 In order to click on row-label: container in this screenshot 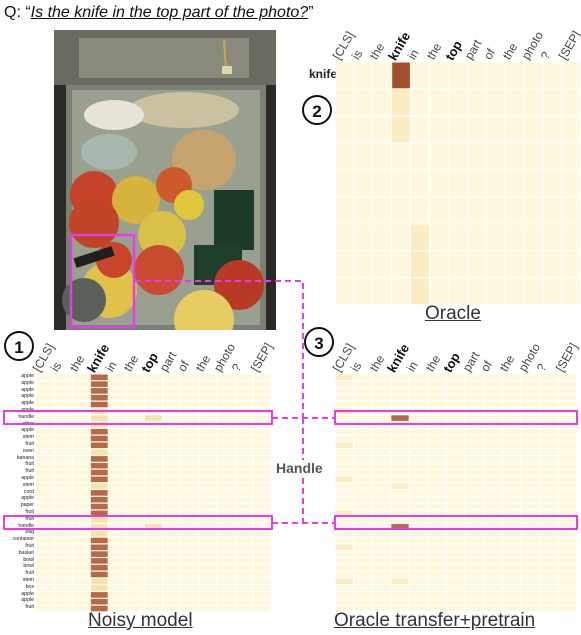, I will do `click(23, 539)`.